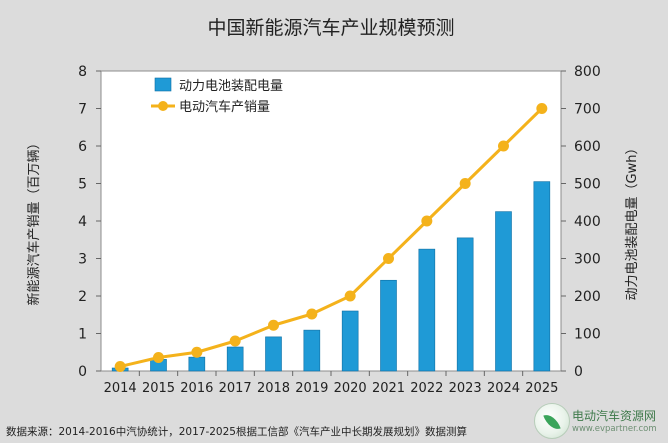 The width and height of the screenshot is (668, 443). I want to click on right-tick-label: 0, so click(578, 372).